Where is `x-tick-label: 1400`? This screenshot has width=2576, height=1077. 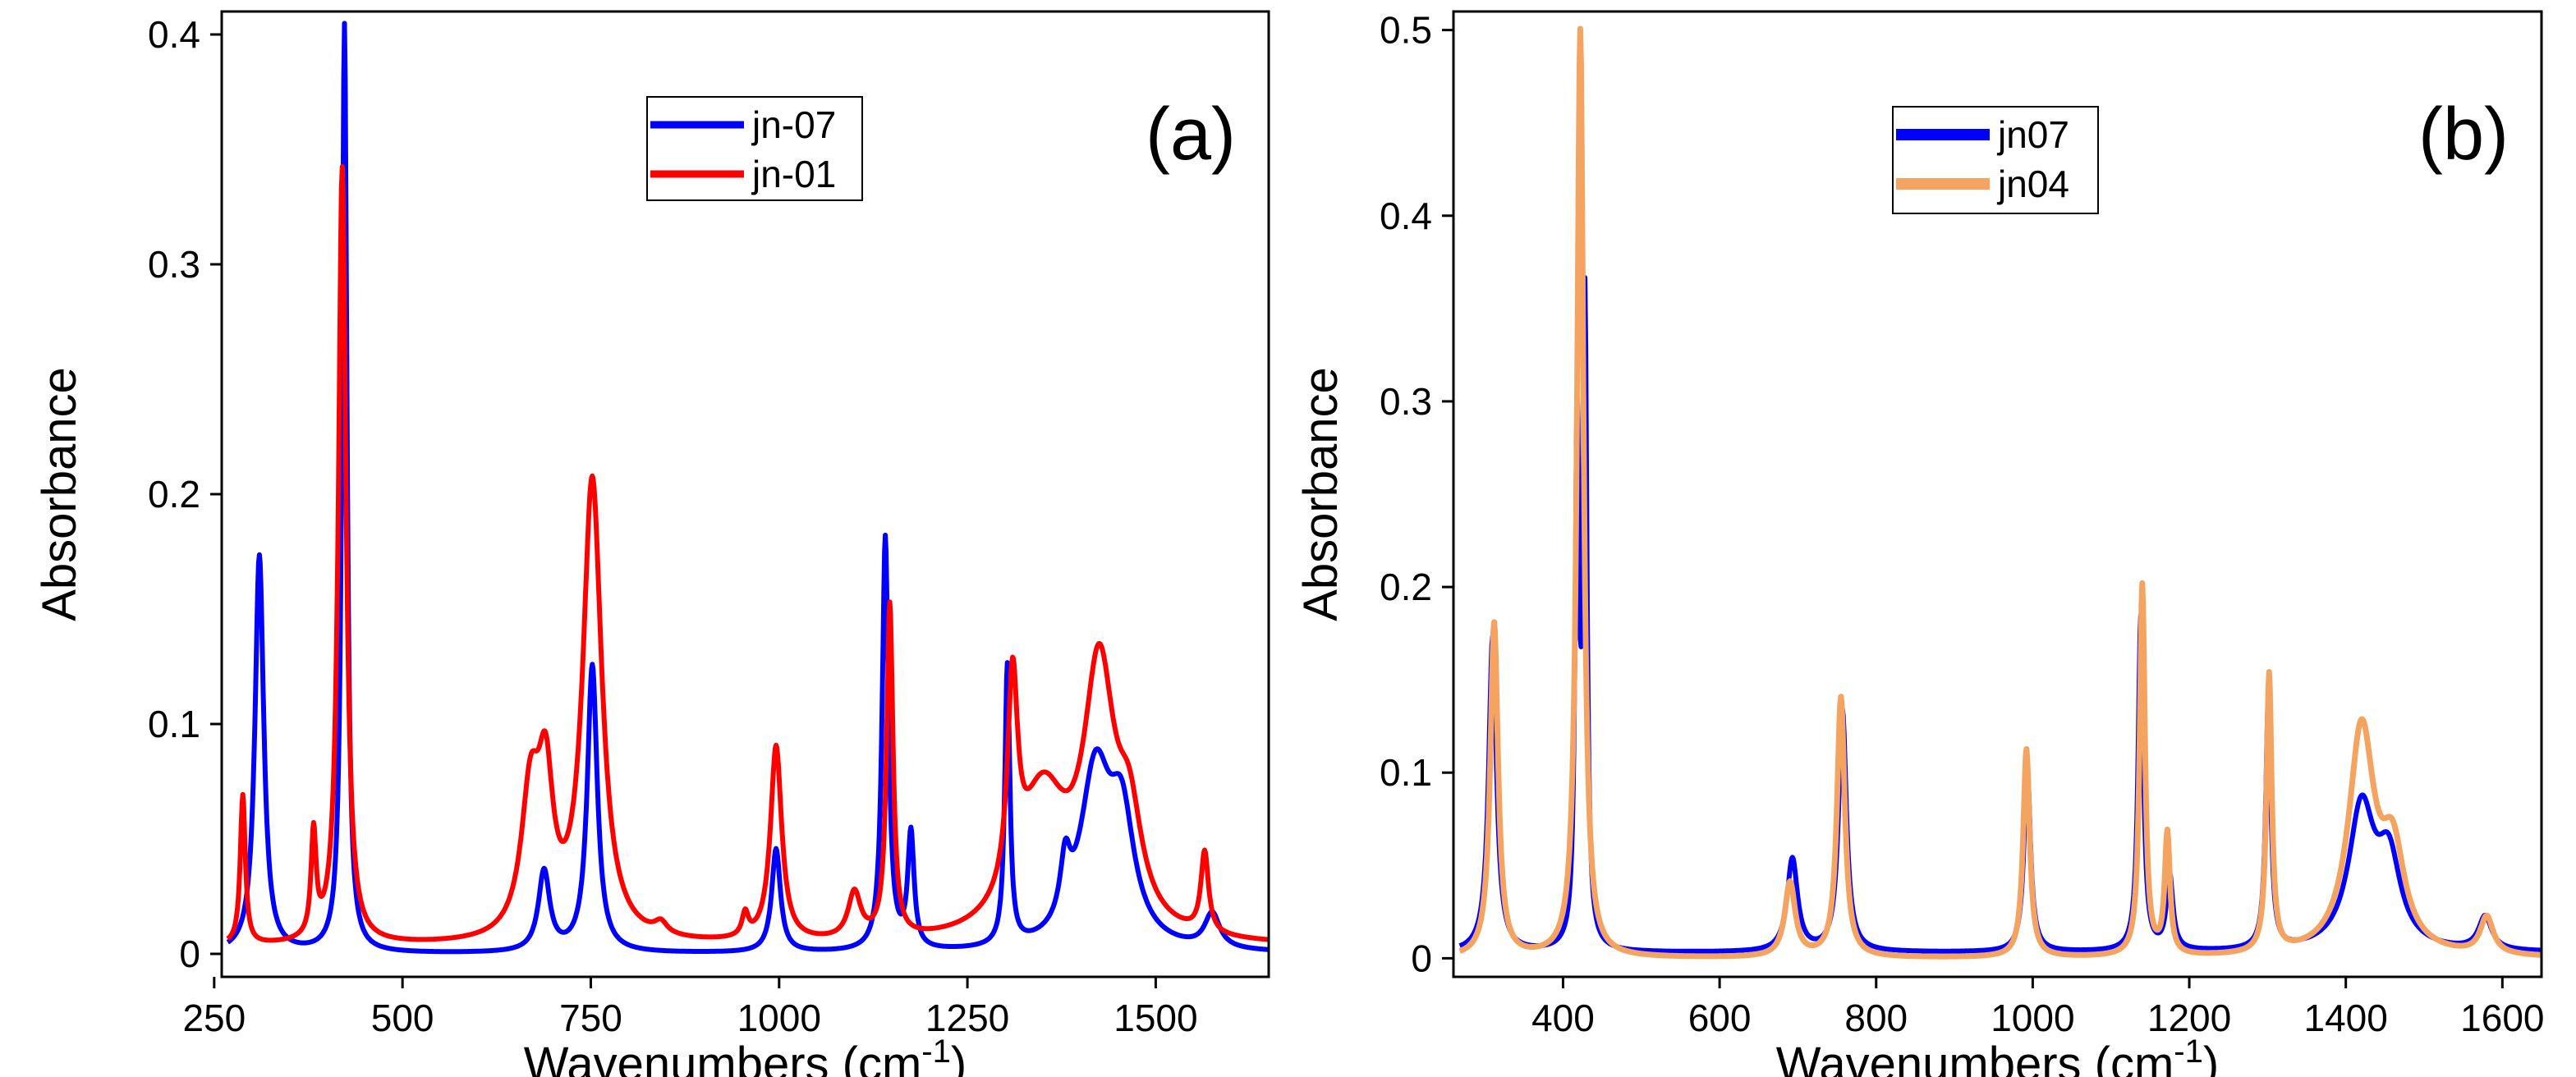
x-tick-label: 1400 is located at coordinates (2346, 1018).